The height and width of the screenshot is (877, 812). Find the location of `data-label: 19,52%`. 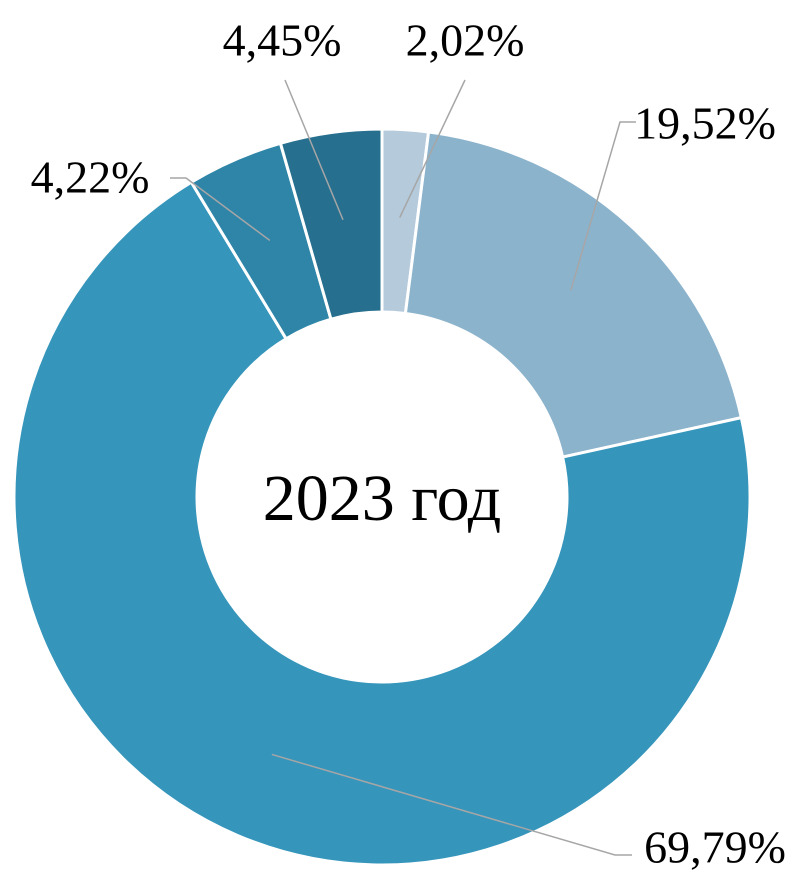

data-label: 19,52% is located at coordinates (705, 123).